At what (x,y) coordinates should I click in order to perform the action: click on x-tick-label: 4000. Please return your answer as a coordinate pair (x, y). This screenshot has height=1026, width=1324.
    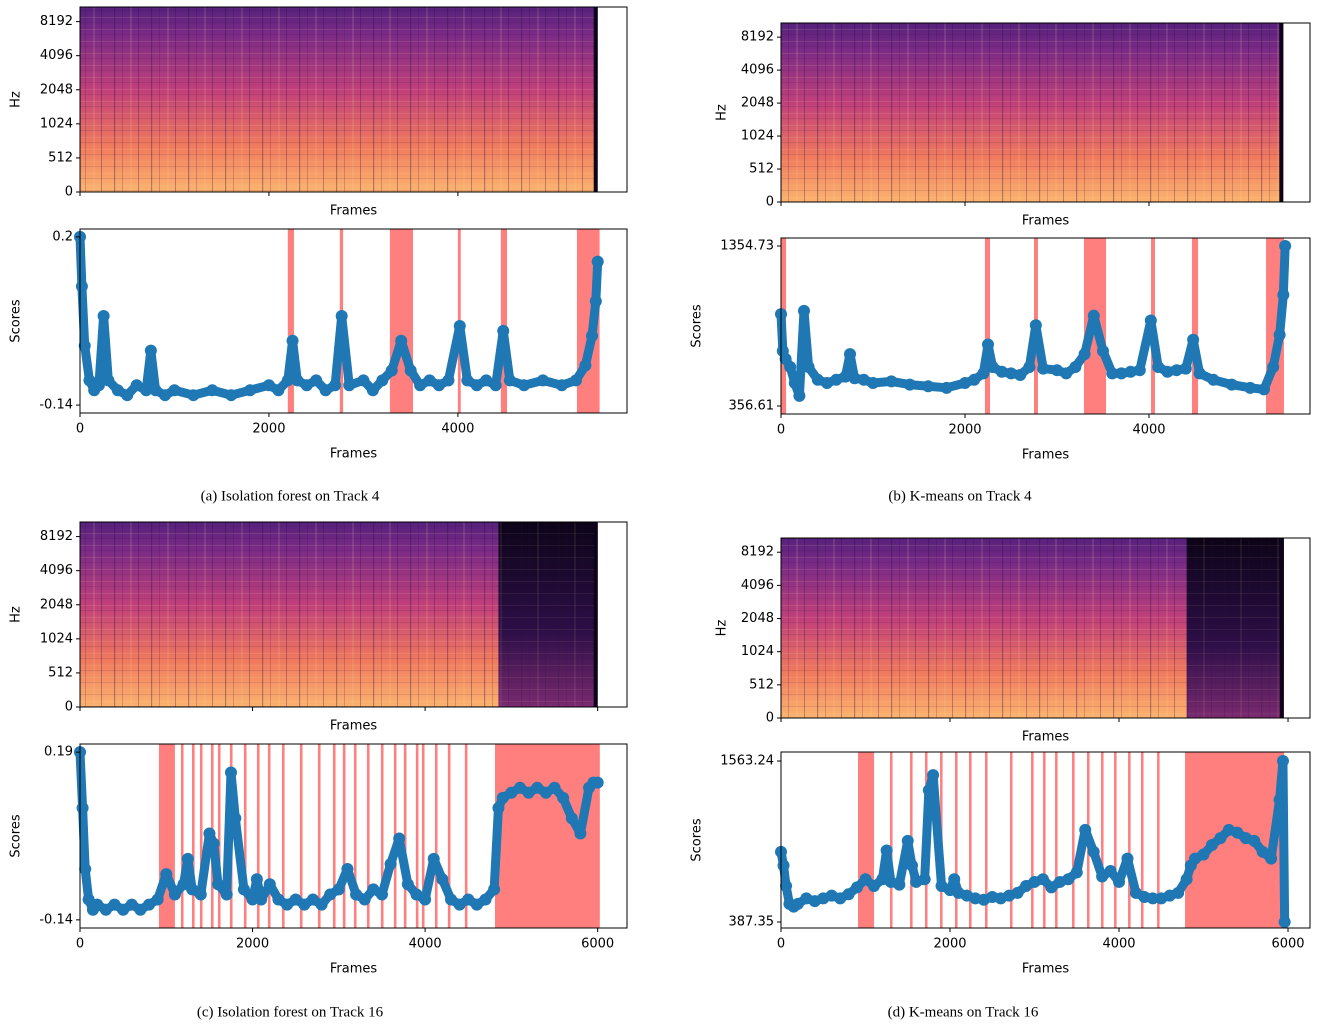
    Looking at the image, I should click on (1118, 944).